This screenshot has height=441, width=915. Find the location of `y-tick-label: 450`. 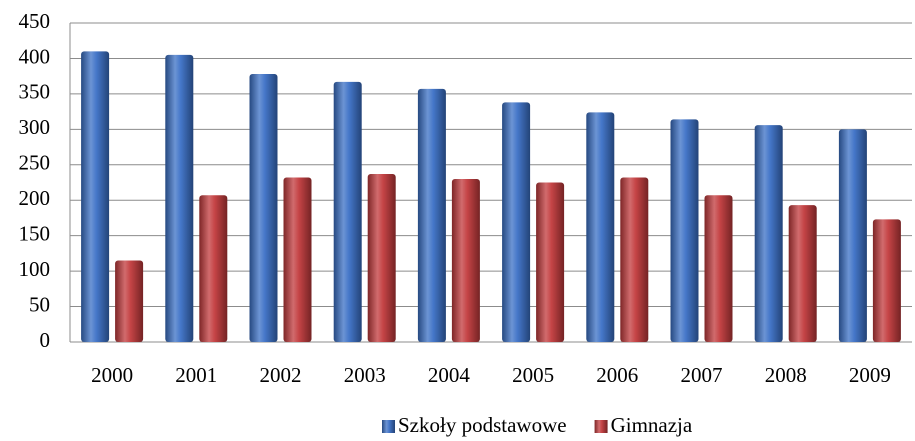

y-tick-label: 450 is located at coordinates (35, 21).